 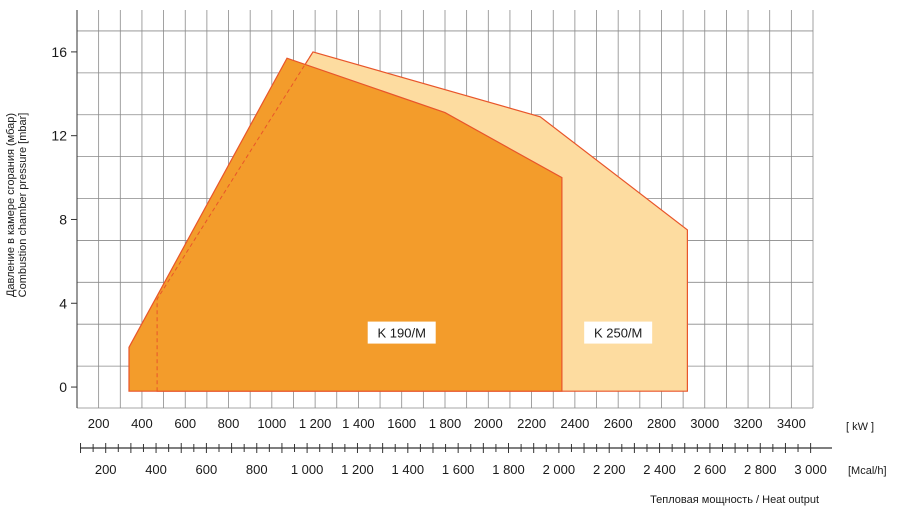 What do you see at coordinates (710, 469) in the screenshot?
I see `mcal-tick-label: 2 600` at bounding box center [710, 469].